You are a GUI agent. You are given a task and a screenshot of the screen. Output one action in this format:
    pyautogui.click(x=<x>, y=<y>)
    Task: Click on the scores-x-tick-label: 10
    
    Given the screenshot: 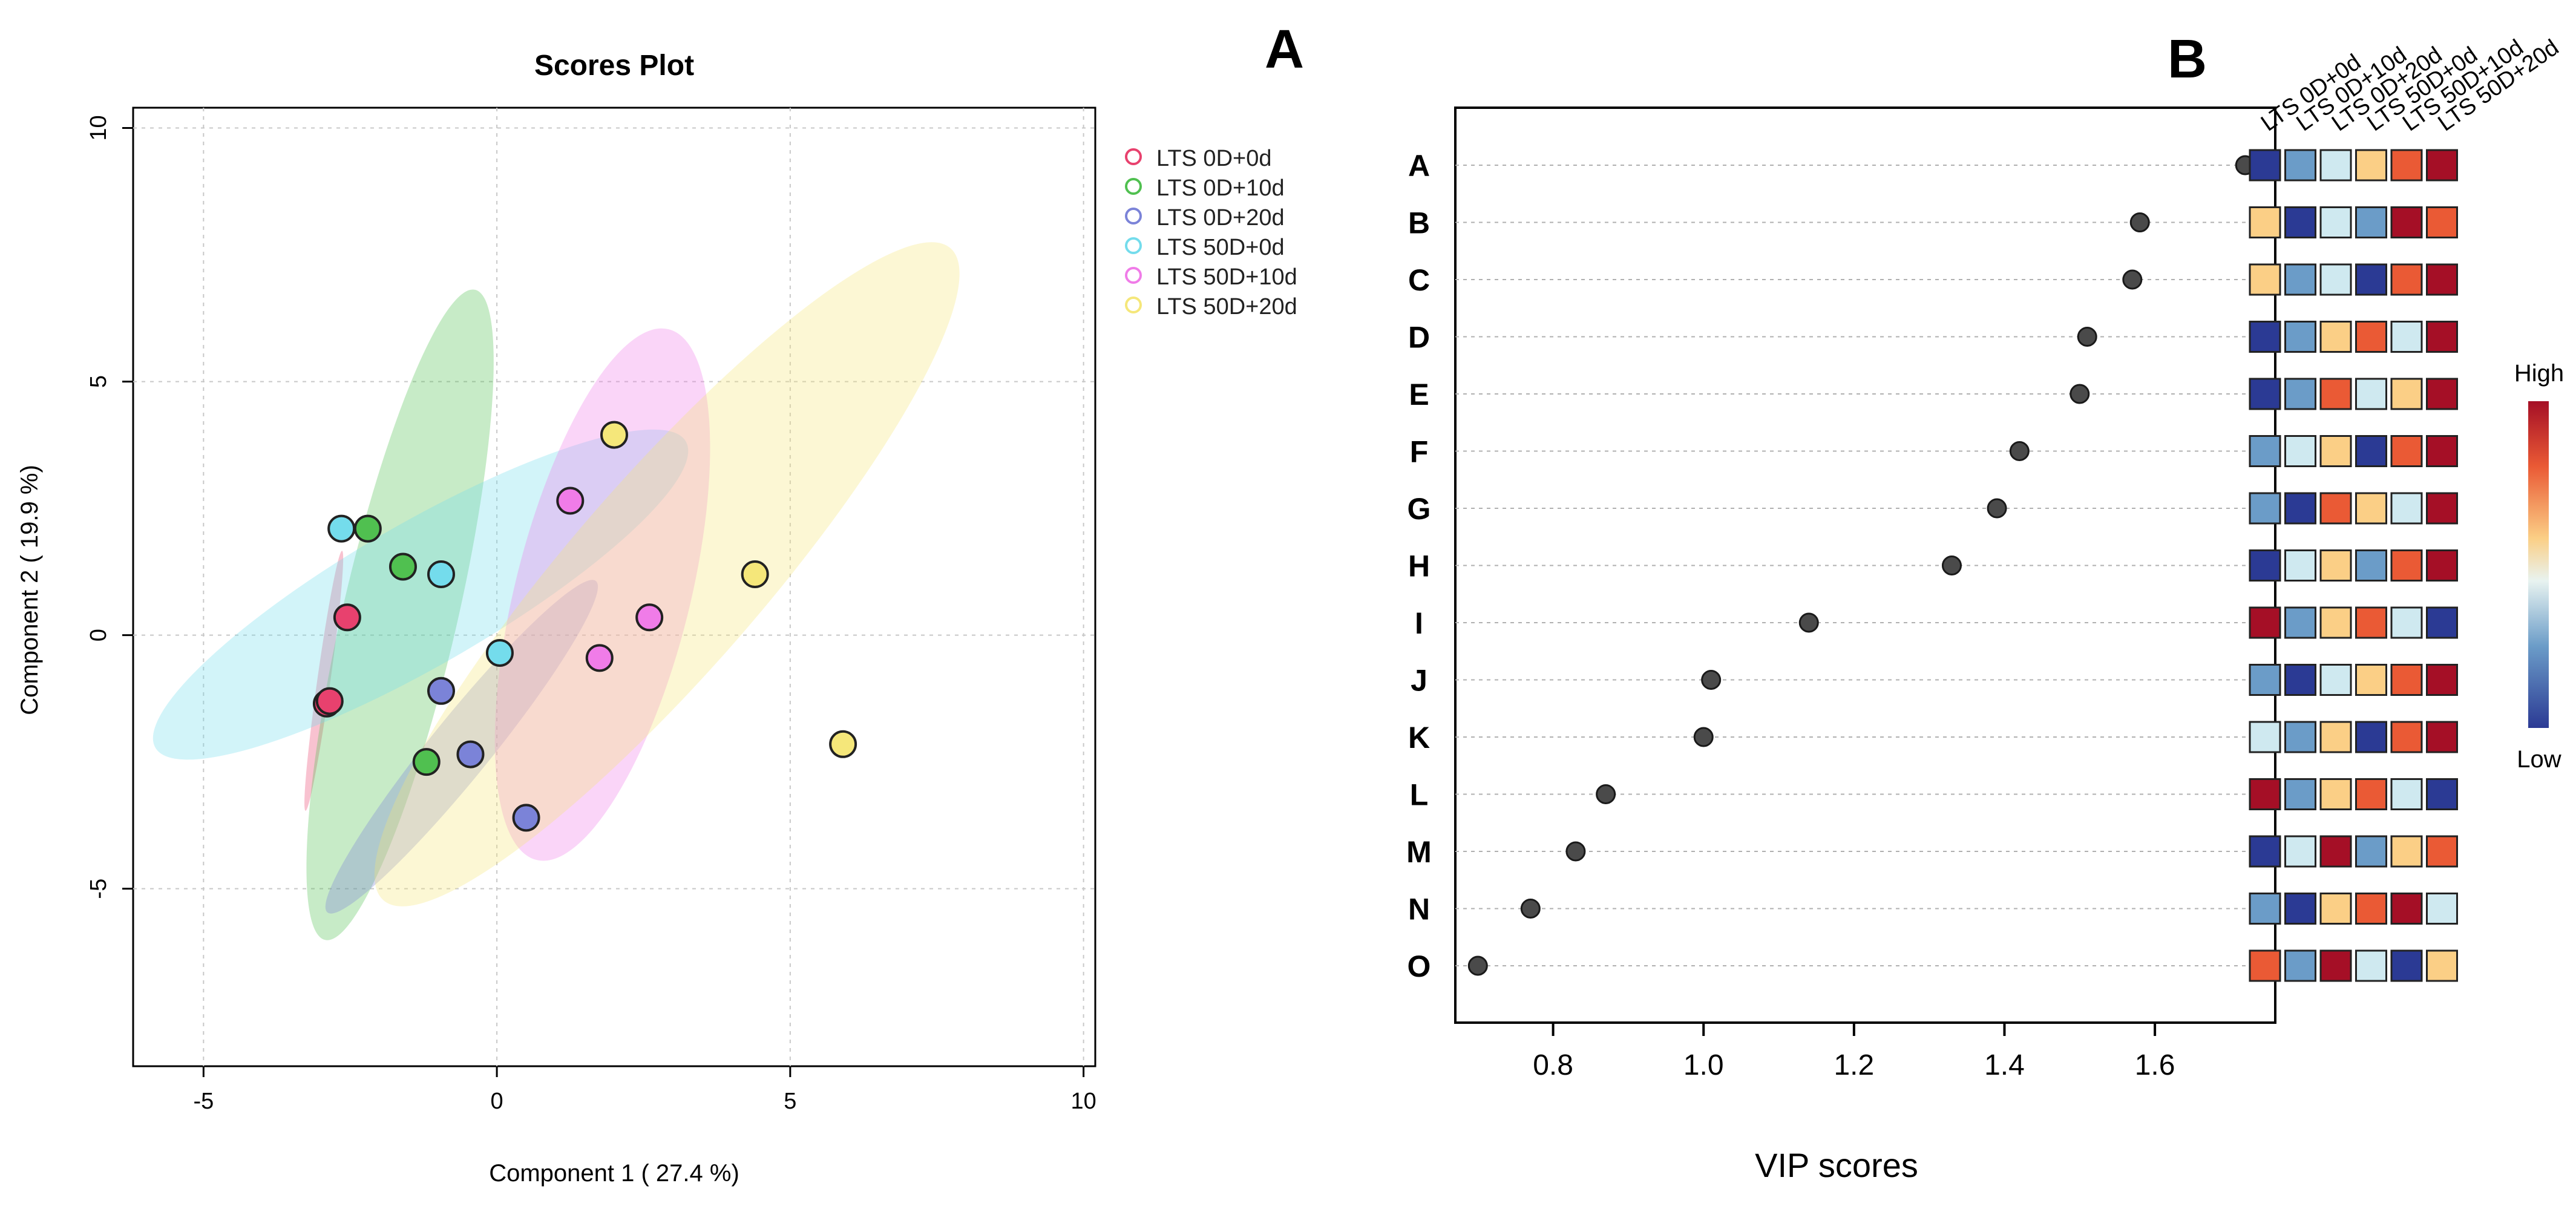 What is the action you would take?
    pyautogui.click(x=1083, y=1101)
    